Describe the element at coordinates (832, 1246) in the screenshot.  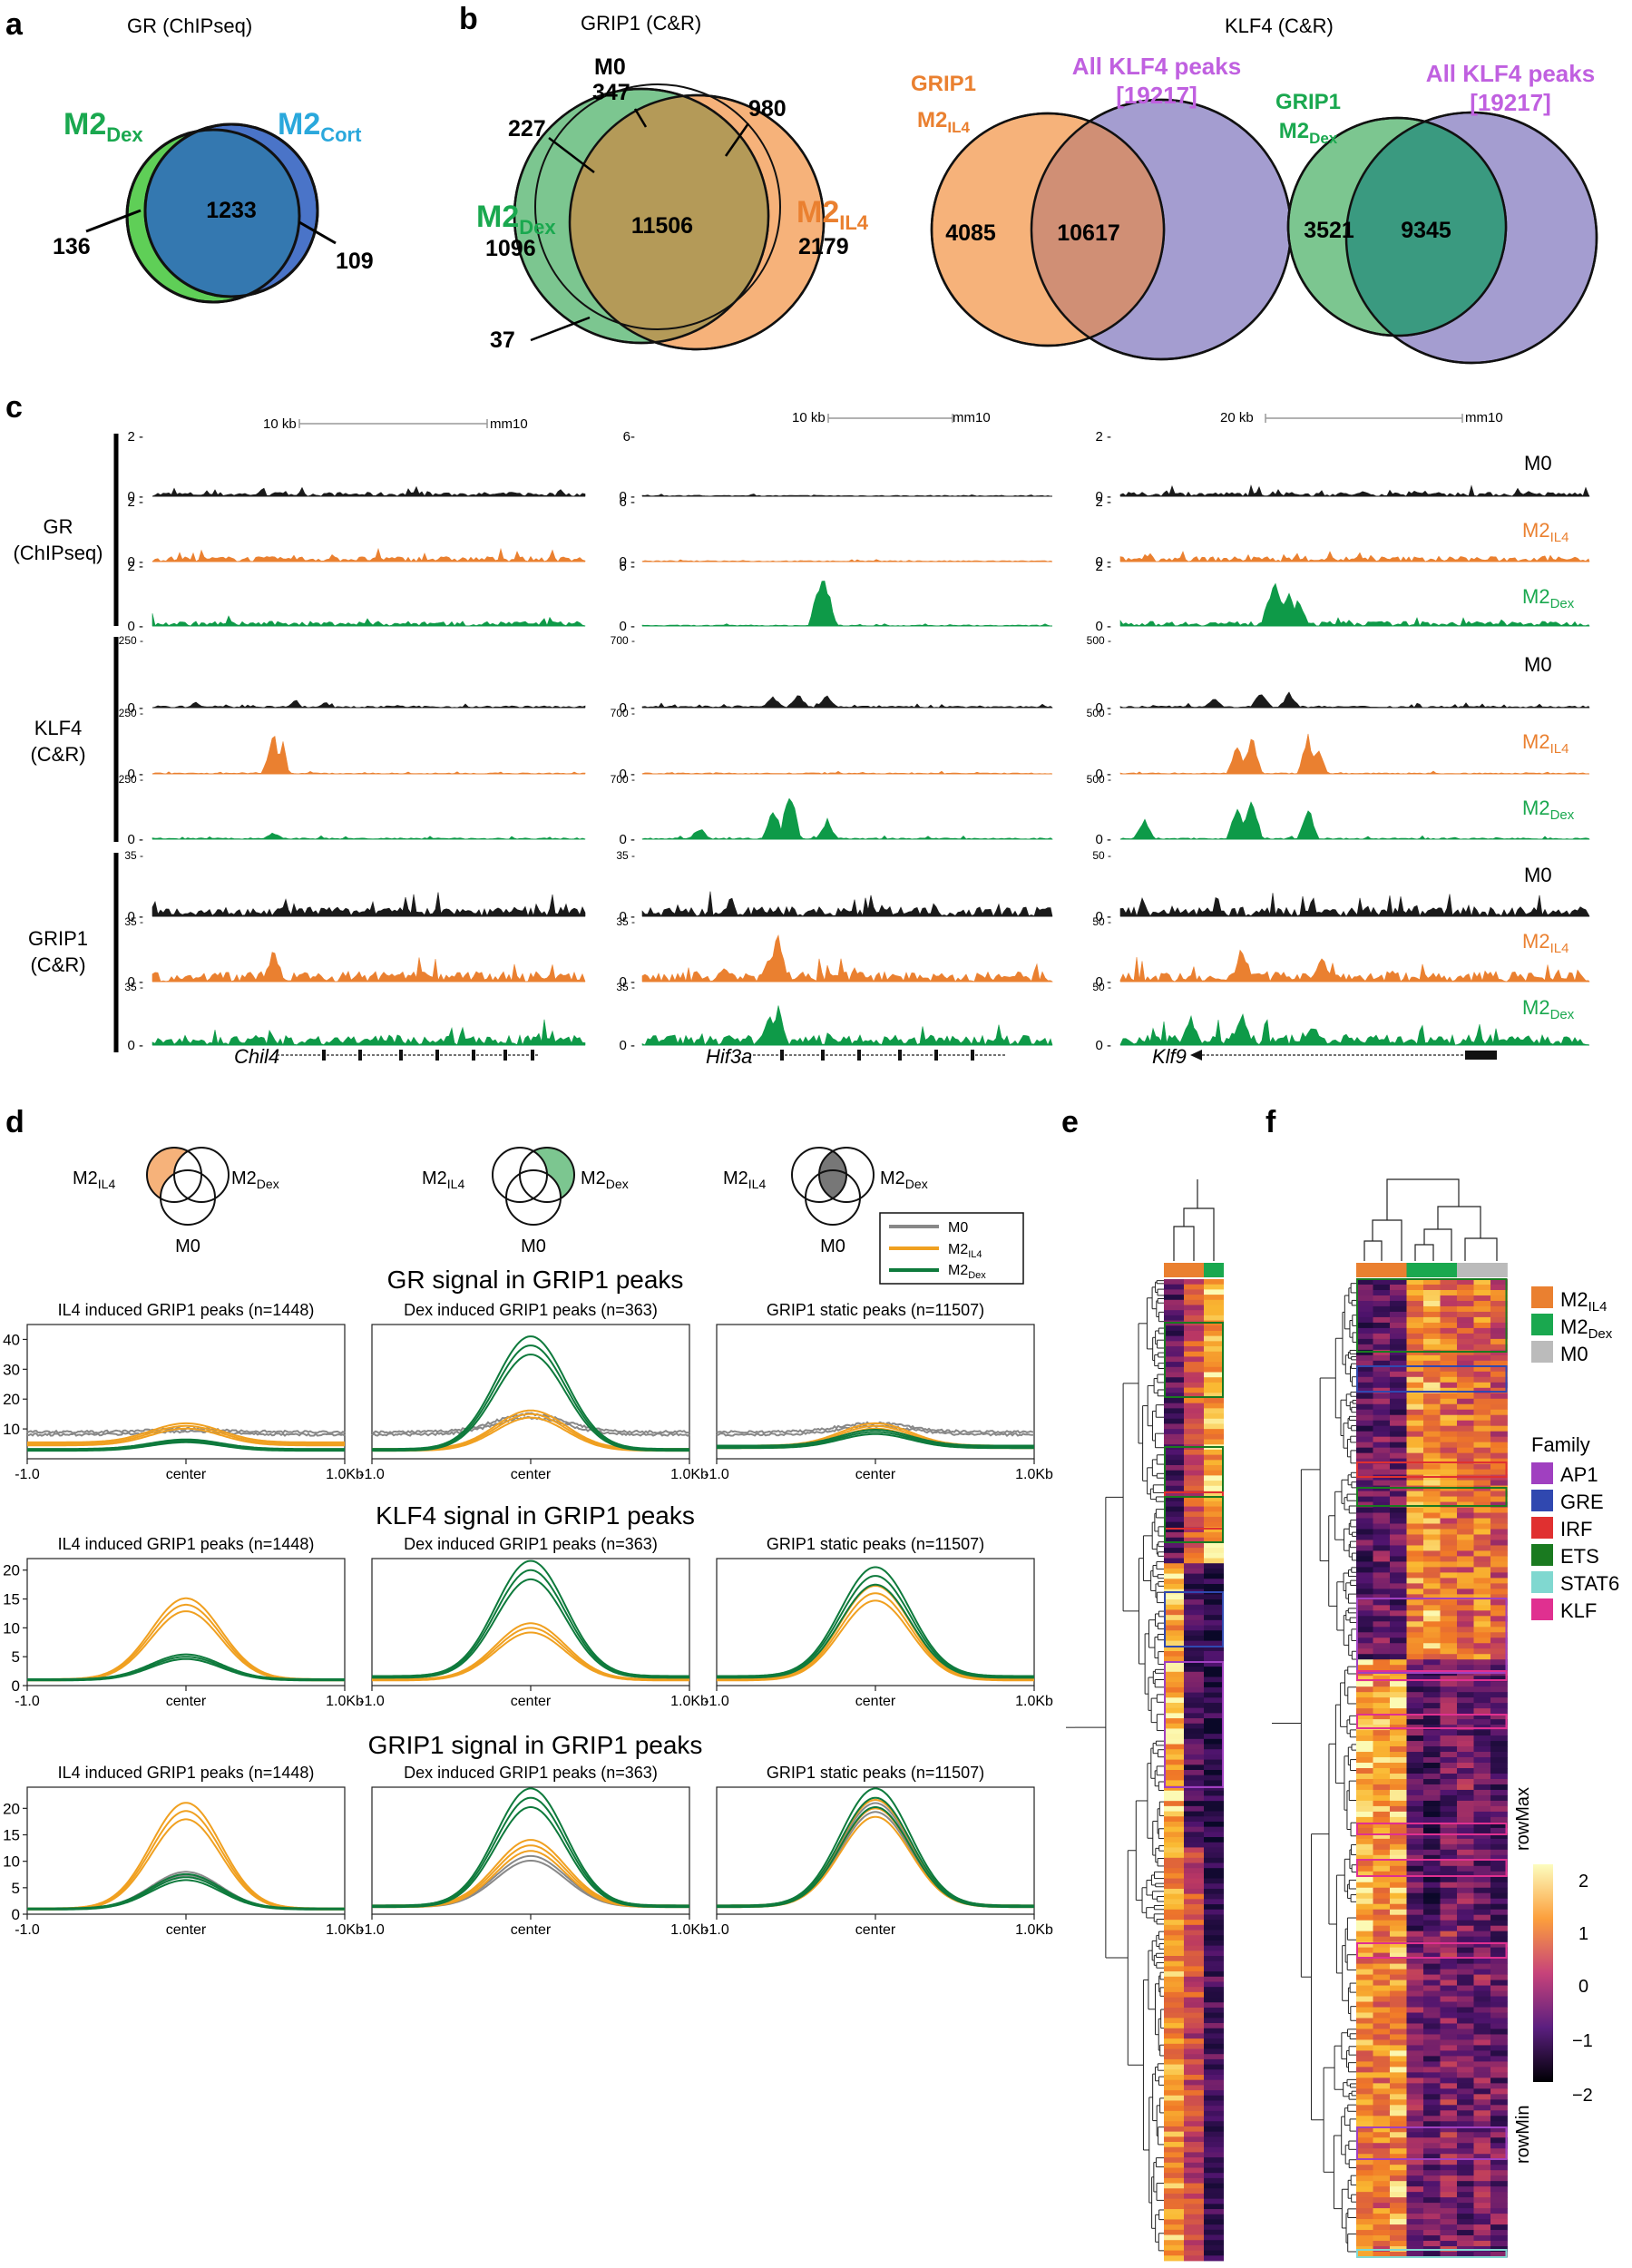
I see `sv3-bottom: M0` at that location.